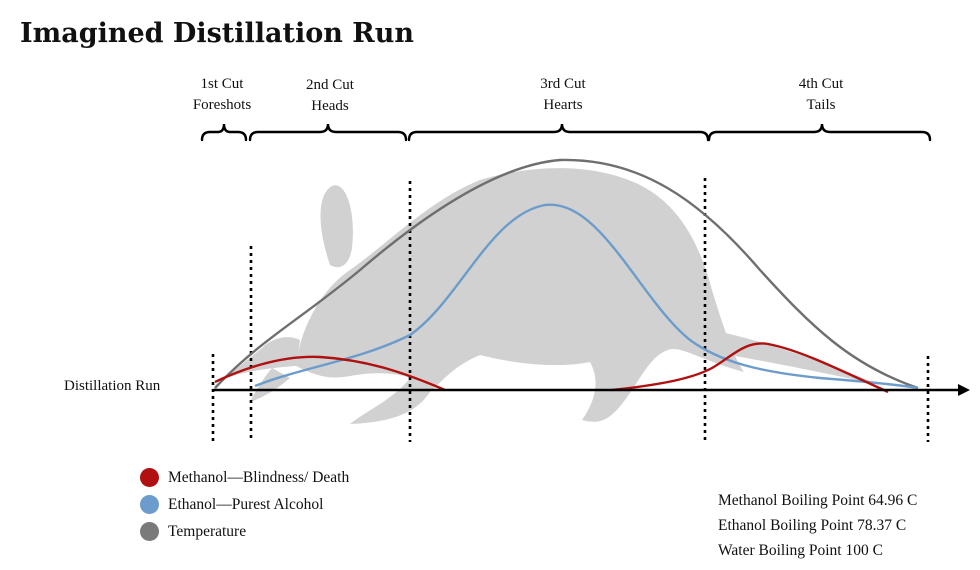 The image size is (980, 570). Describe the element at coordinates (563, 95) in the screenshot. I see `cut-label-hearts: 3rd Cut Hearts` at that location.